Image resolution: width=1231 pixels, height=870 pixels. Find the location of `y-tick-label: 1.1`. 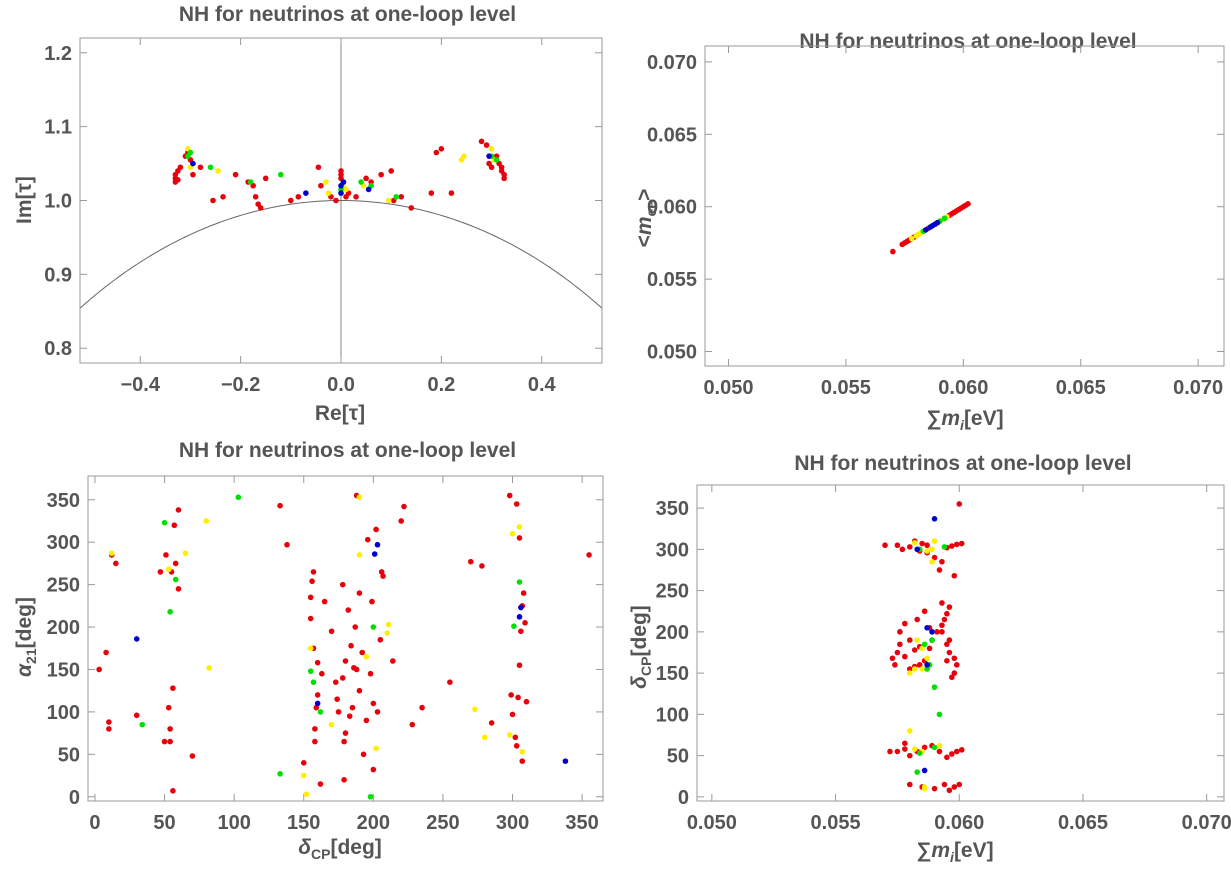

y-tick-label: 1.1 is located at coordinates (58, 128).